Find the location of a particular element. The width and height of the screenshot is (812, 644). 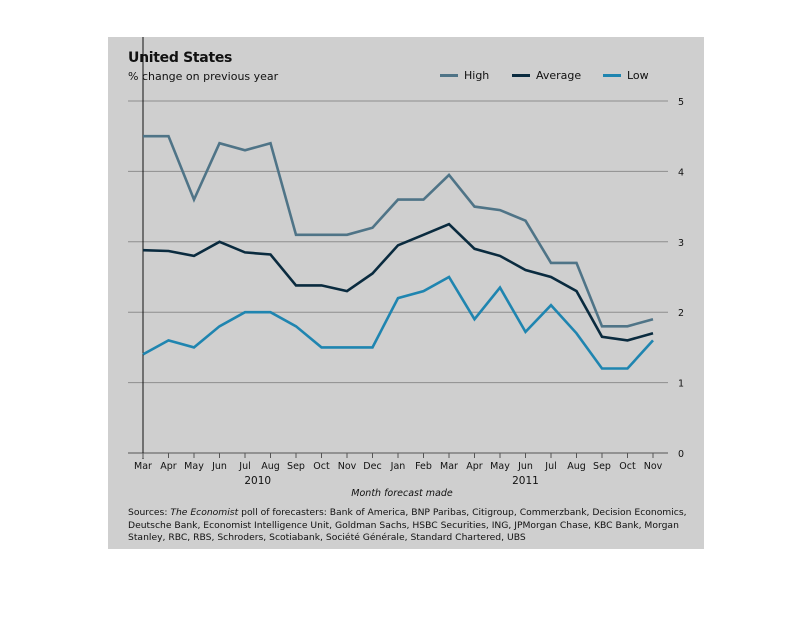

chart-subtitle: % change on previous year is located at coordinates (203, 76).